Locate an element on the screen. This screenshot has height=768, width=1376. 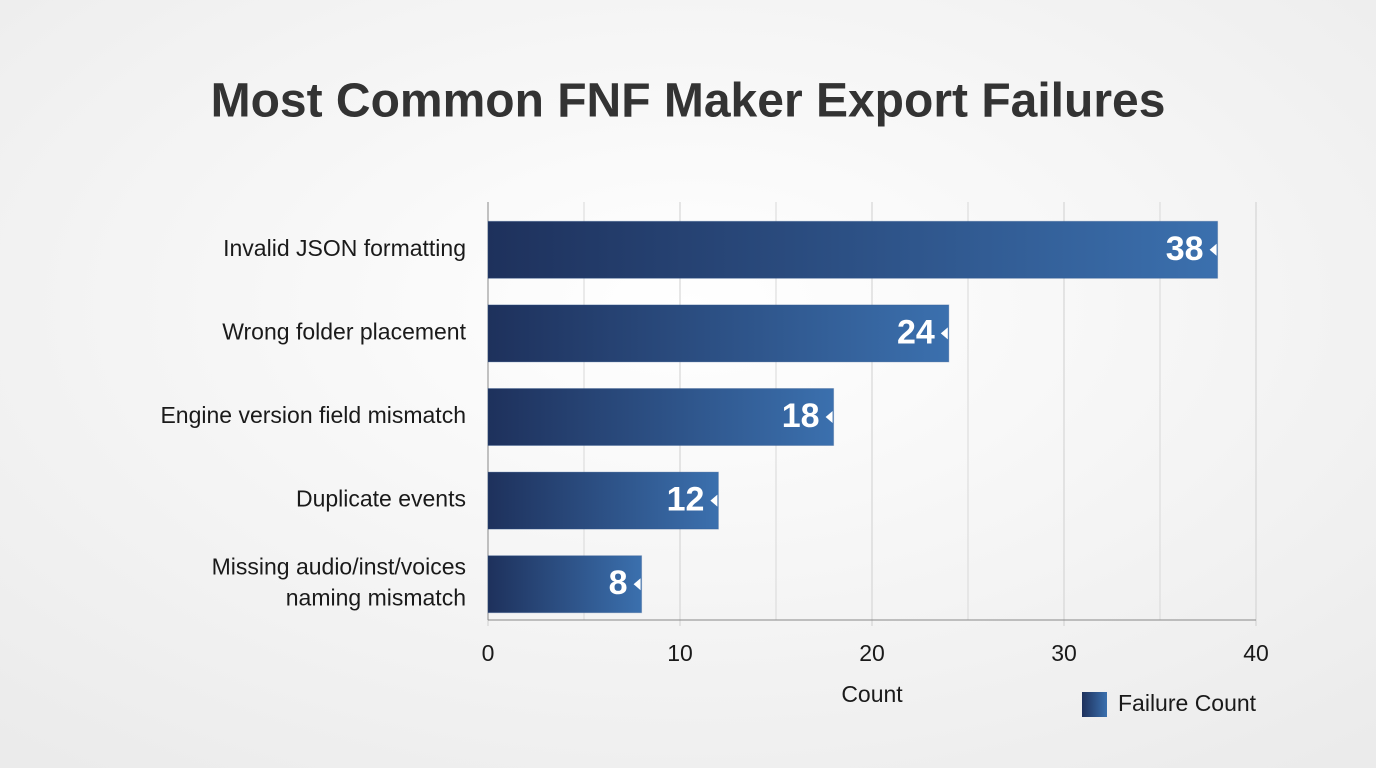
value-label: 8 is located at coordinates (618, 583).